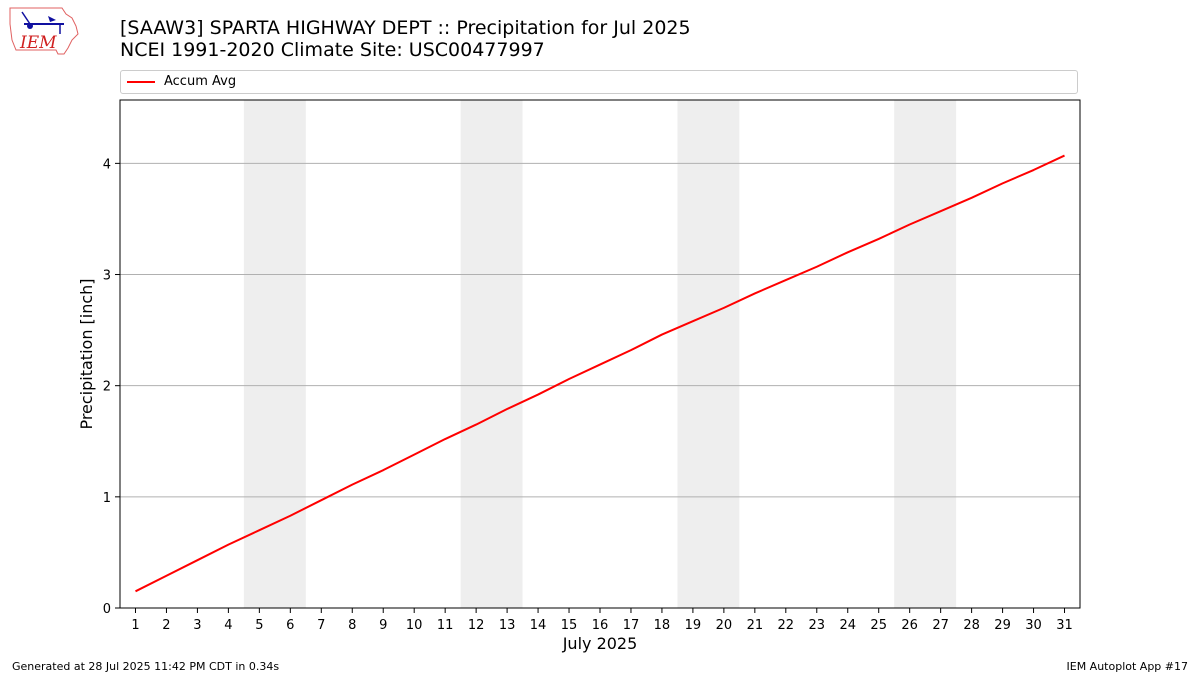  I want to click on x-tick-label-1: 1, so click(135, 625).